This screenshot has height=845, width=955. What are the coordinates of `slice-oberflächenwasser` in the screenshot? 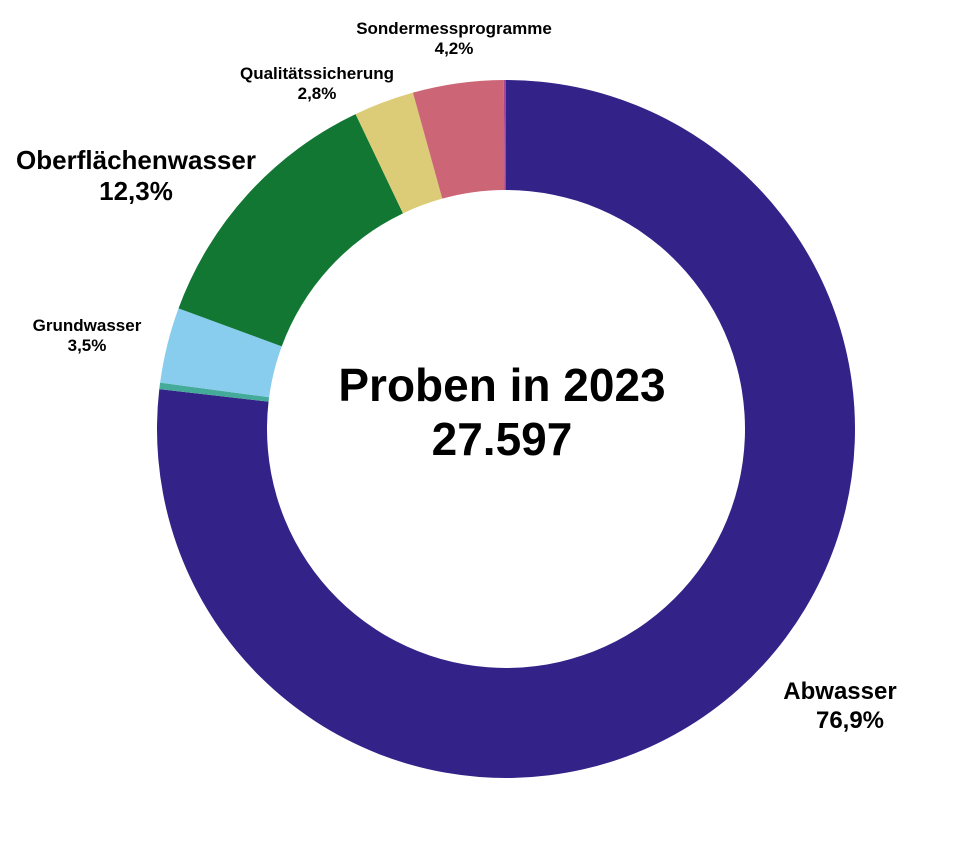 It's located at (290, 230).